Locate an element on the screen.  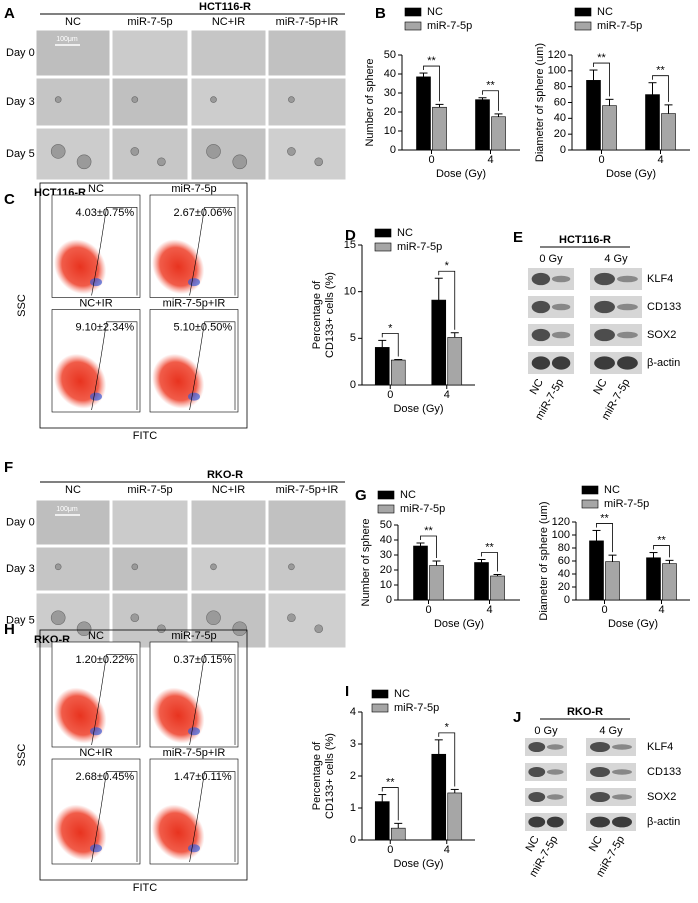
column-header: NC+IR is located at coordinates (228, 22).